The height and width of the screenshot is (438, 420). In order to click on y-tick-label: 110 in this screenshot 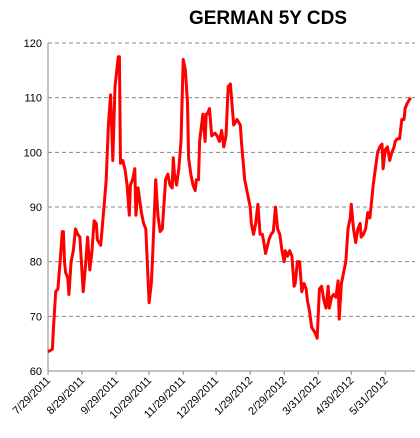, I will do `click(33, 99)`.